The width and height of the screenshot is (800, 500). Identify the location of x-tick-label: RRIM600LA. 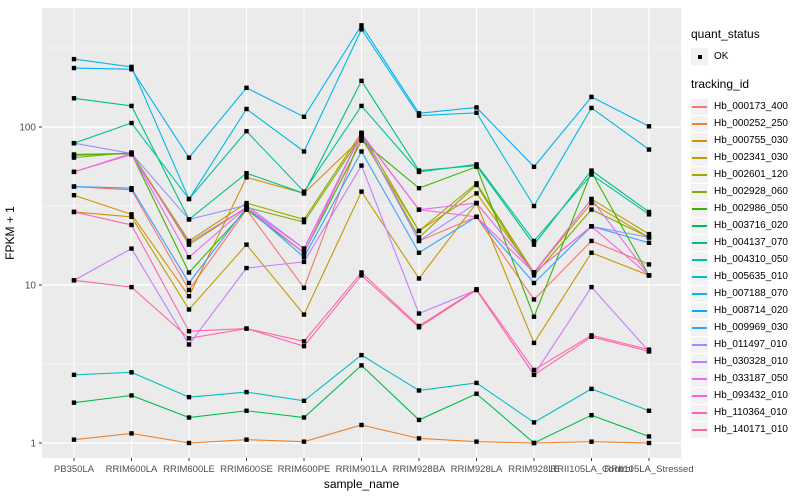
(132, 469).